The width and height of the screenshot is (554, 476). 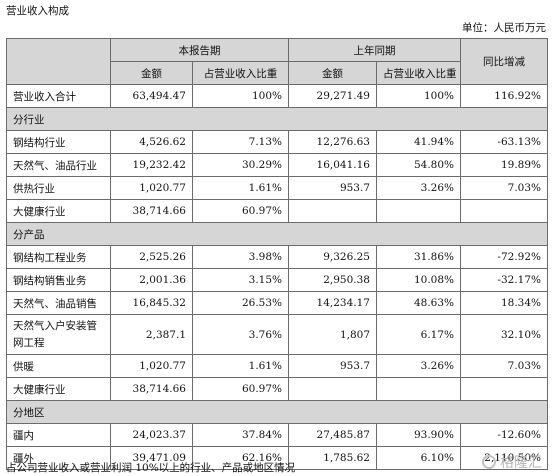 What do you see at coordinates (58, 366) in the screenshot?
I see `row-label: 供暖` at bounding box center [58, 366].